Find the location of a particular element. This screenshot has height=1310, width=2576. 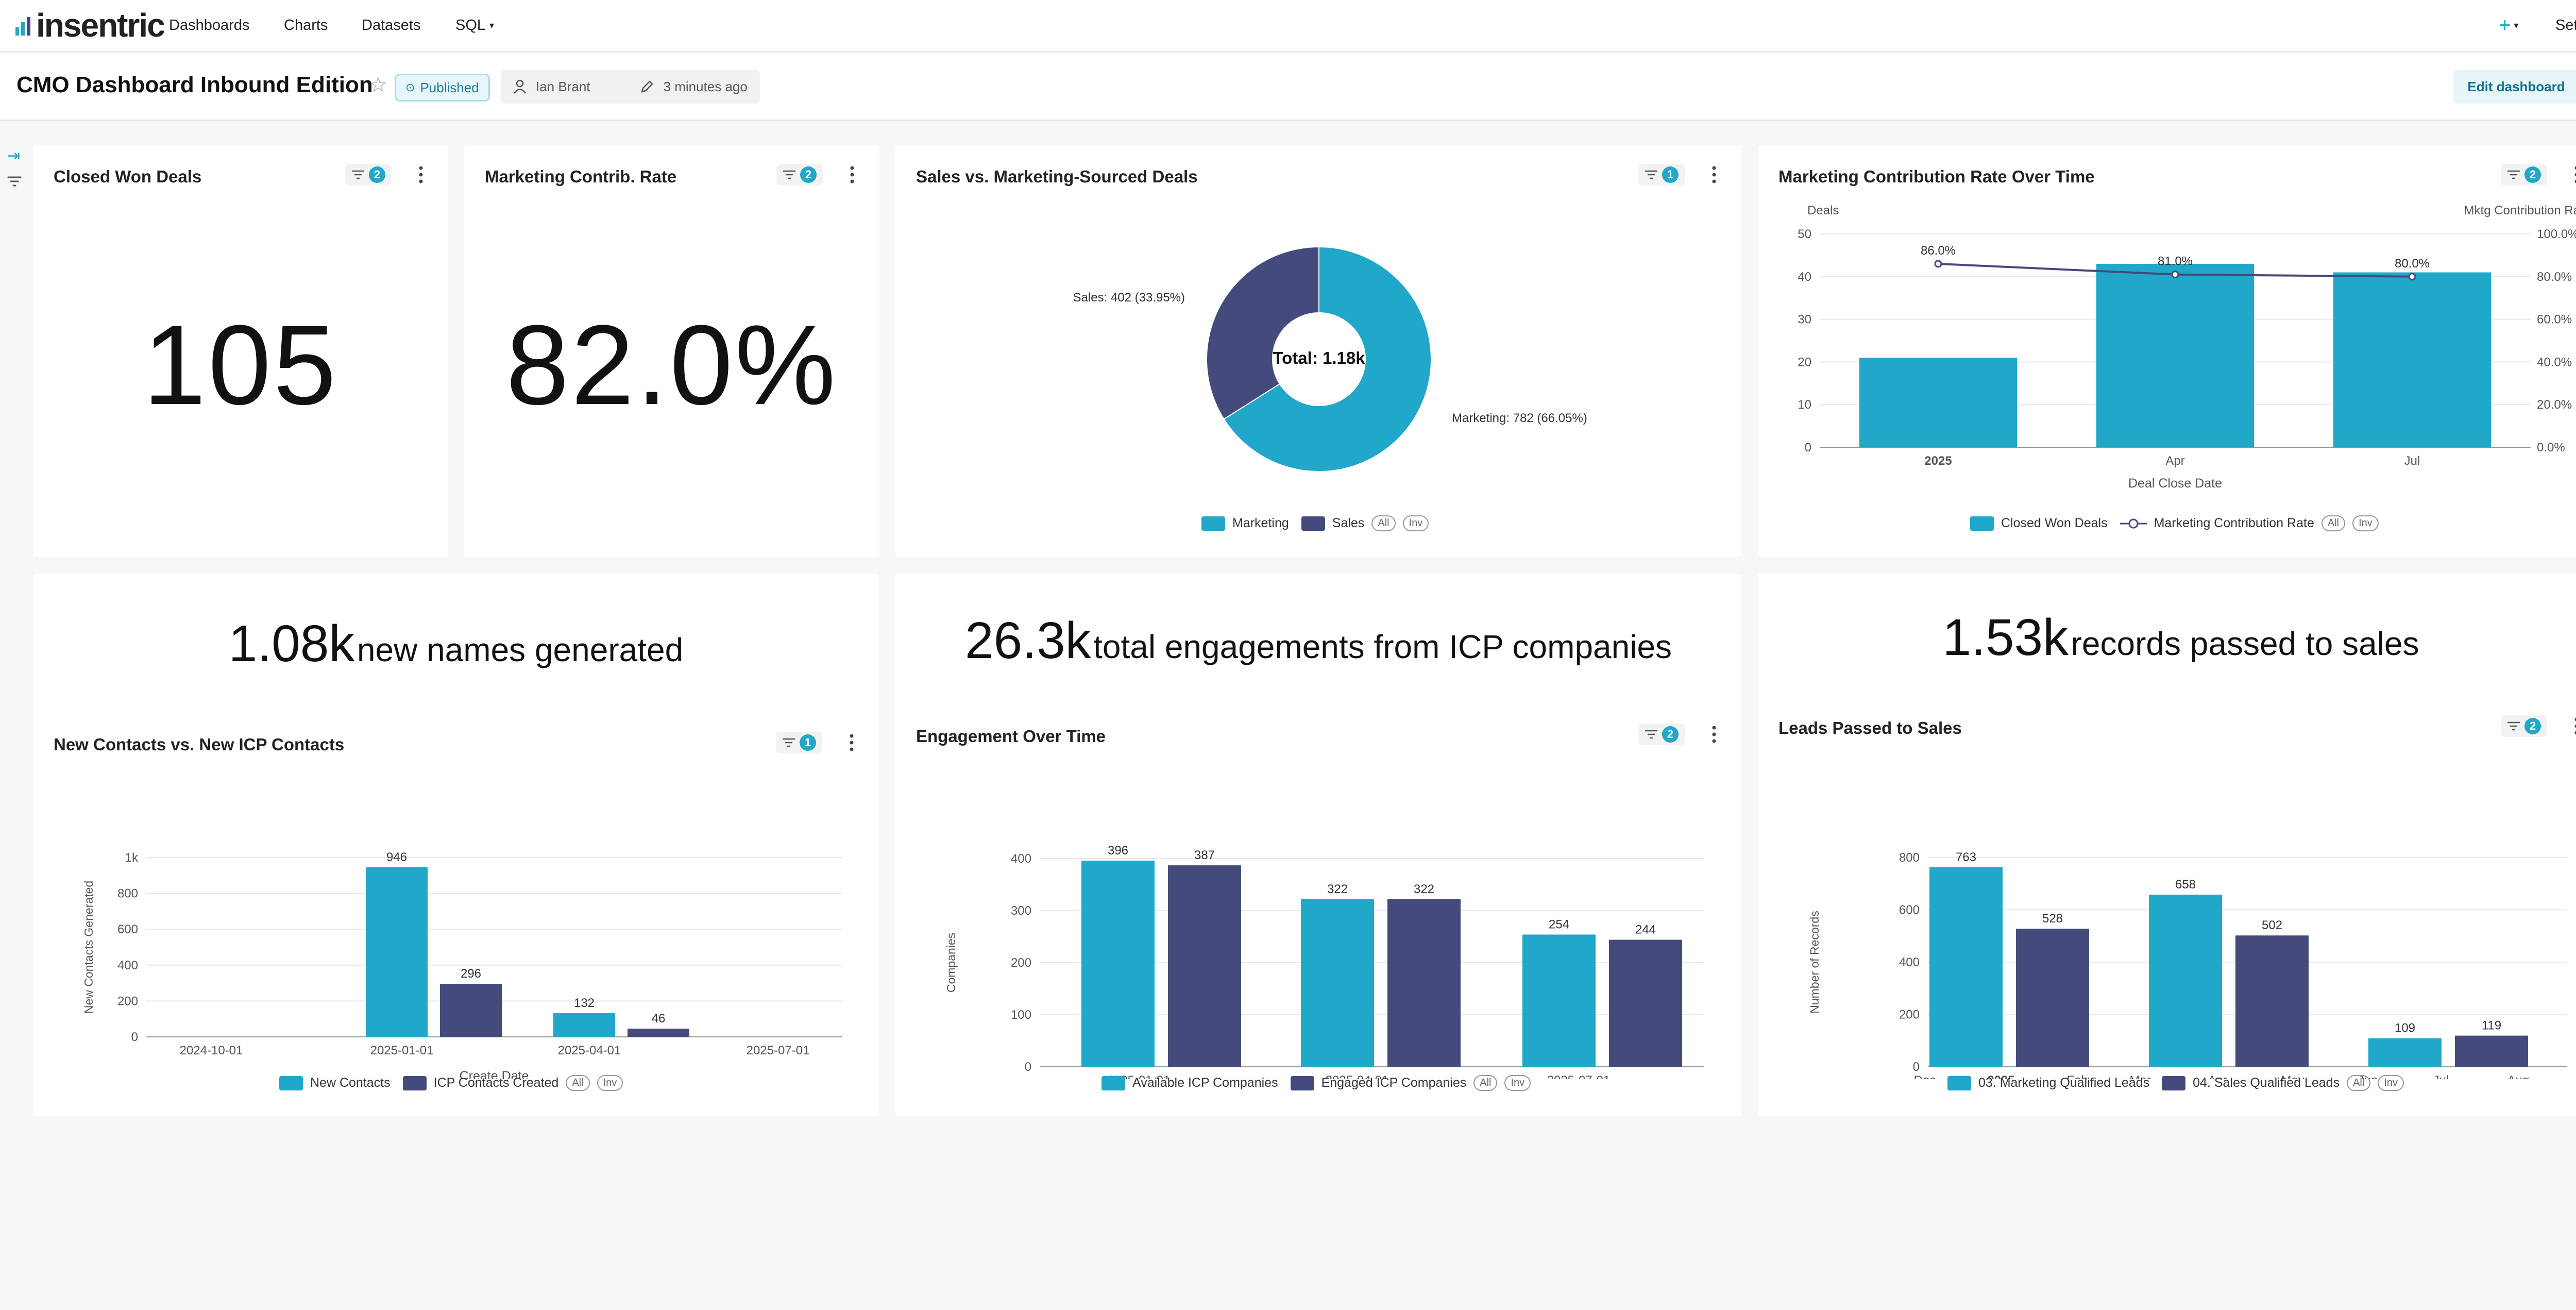

x-tick-label: 2025-07-01 is located at coordinates (1579, 1076).